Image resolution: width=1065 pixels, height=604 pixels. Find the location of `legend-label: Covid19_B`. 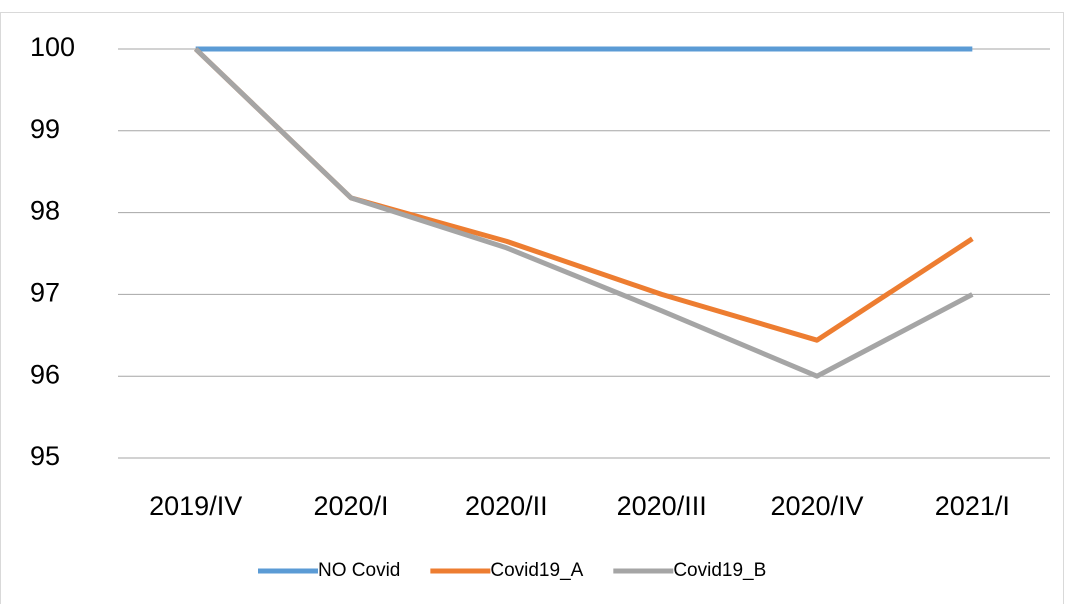

legend-label: Covid19_B is located at coordinates (719, 570).